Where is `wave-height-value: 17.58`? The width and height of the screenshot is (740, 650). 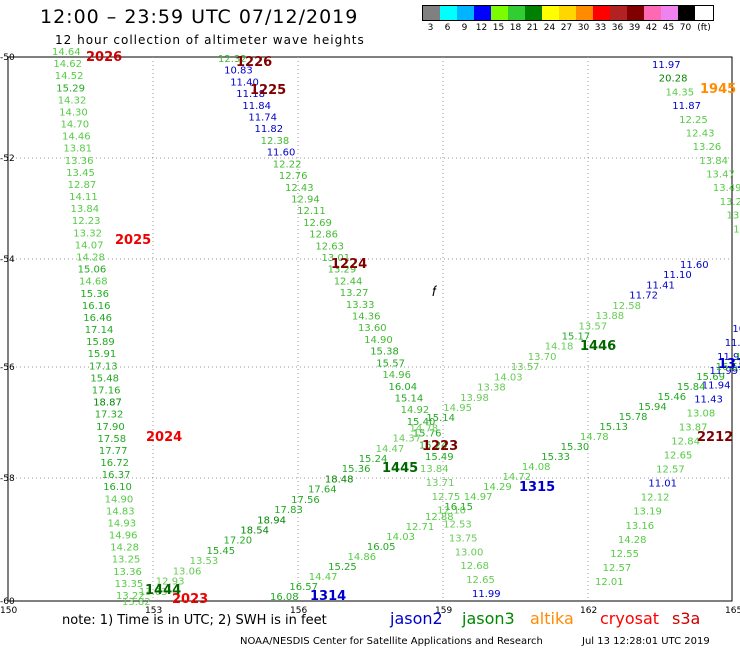 wave-height-value: 17.58 is located at coordinates (112, 439).